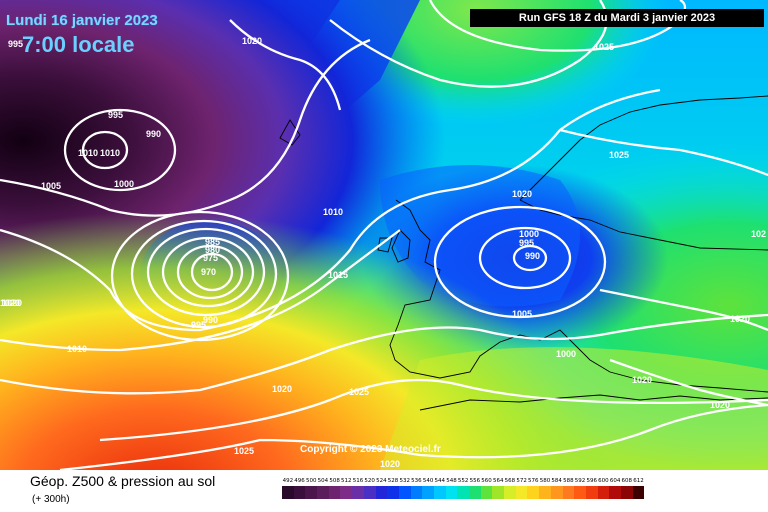 The width and height of the screenshot is (768, 512). Describe the element at coordinates (208, 272) in the screenshot. I see `pressure-label: 970` at that location.